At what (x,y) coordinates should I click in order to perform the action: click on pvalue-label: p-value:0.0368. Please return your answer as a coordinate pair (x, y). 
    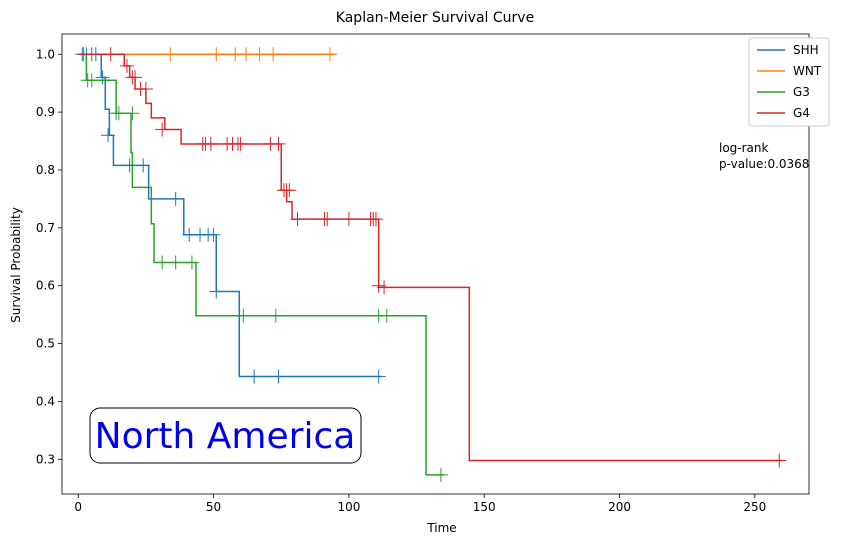
    Looking at the image, I should click on (764, 164).